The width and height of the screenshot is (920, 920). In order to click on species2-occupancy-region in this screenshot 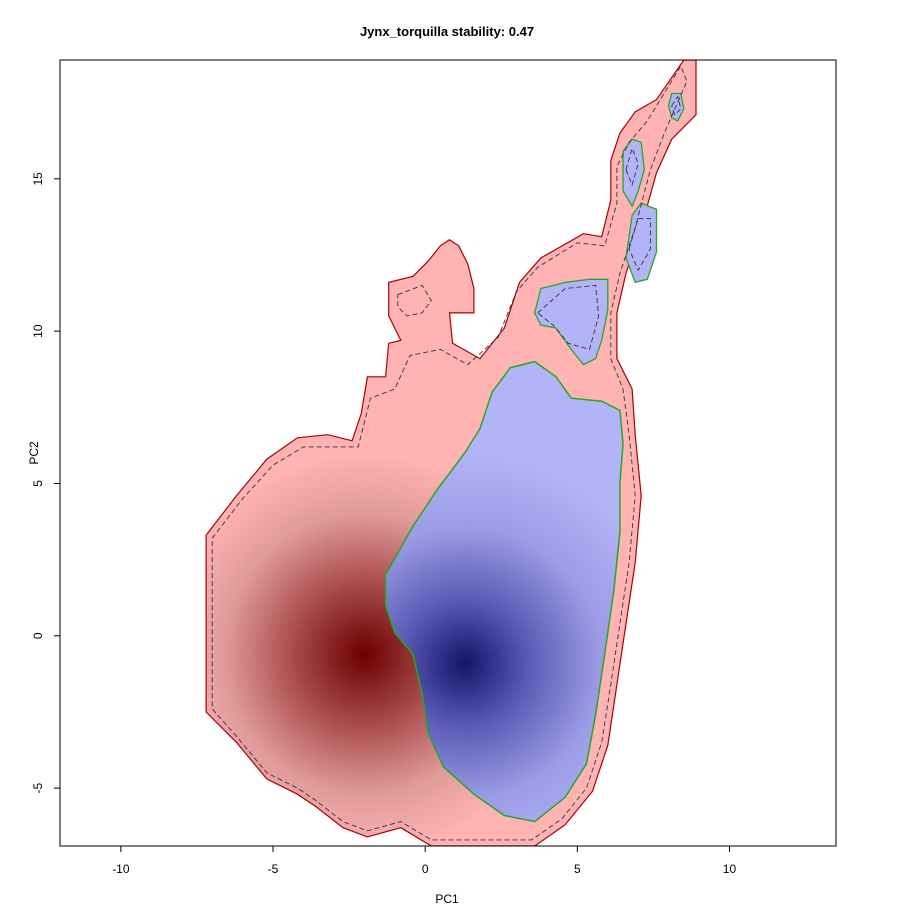, I will do `click(504, 591)`.